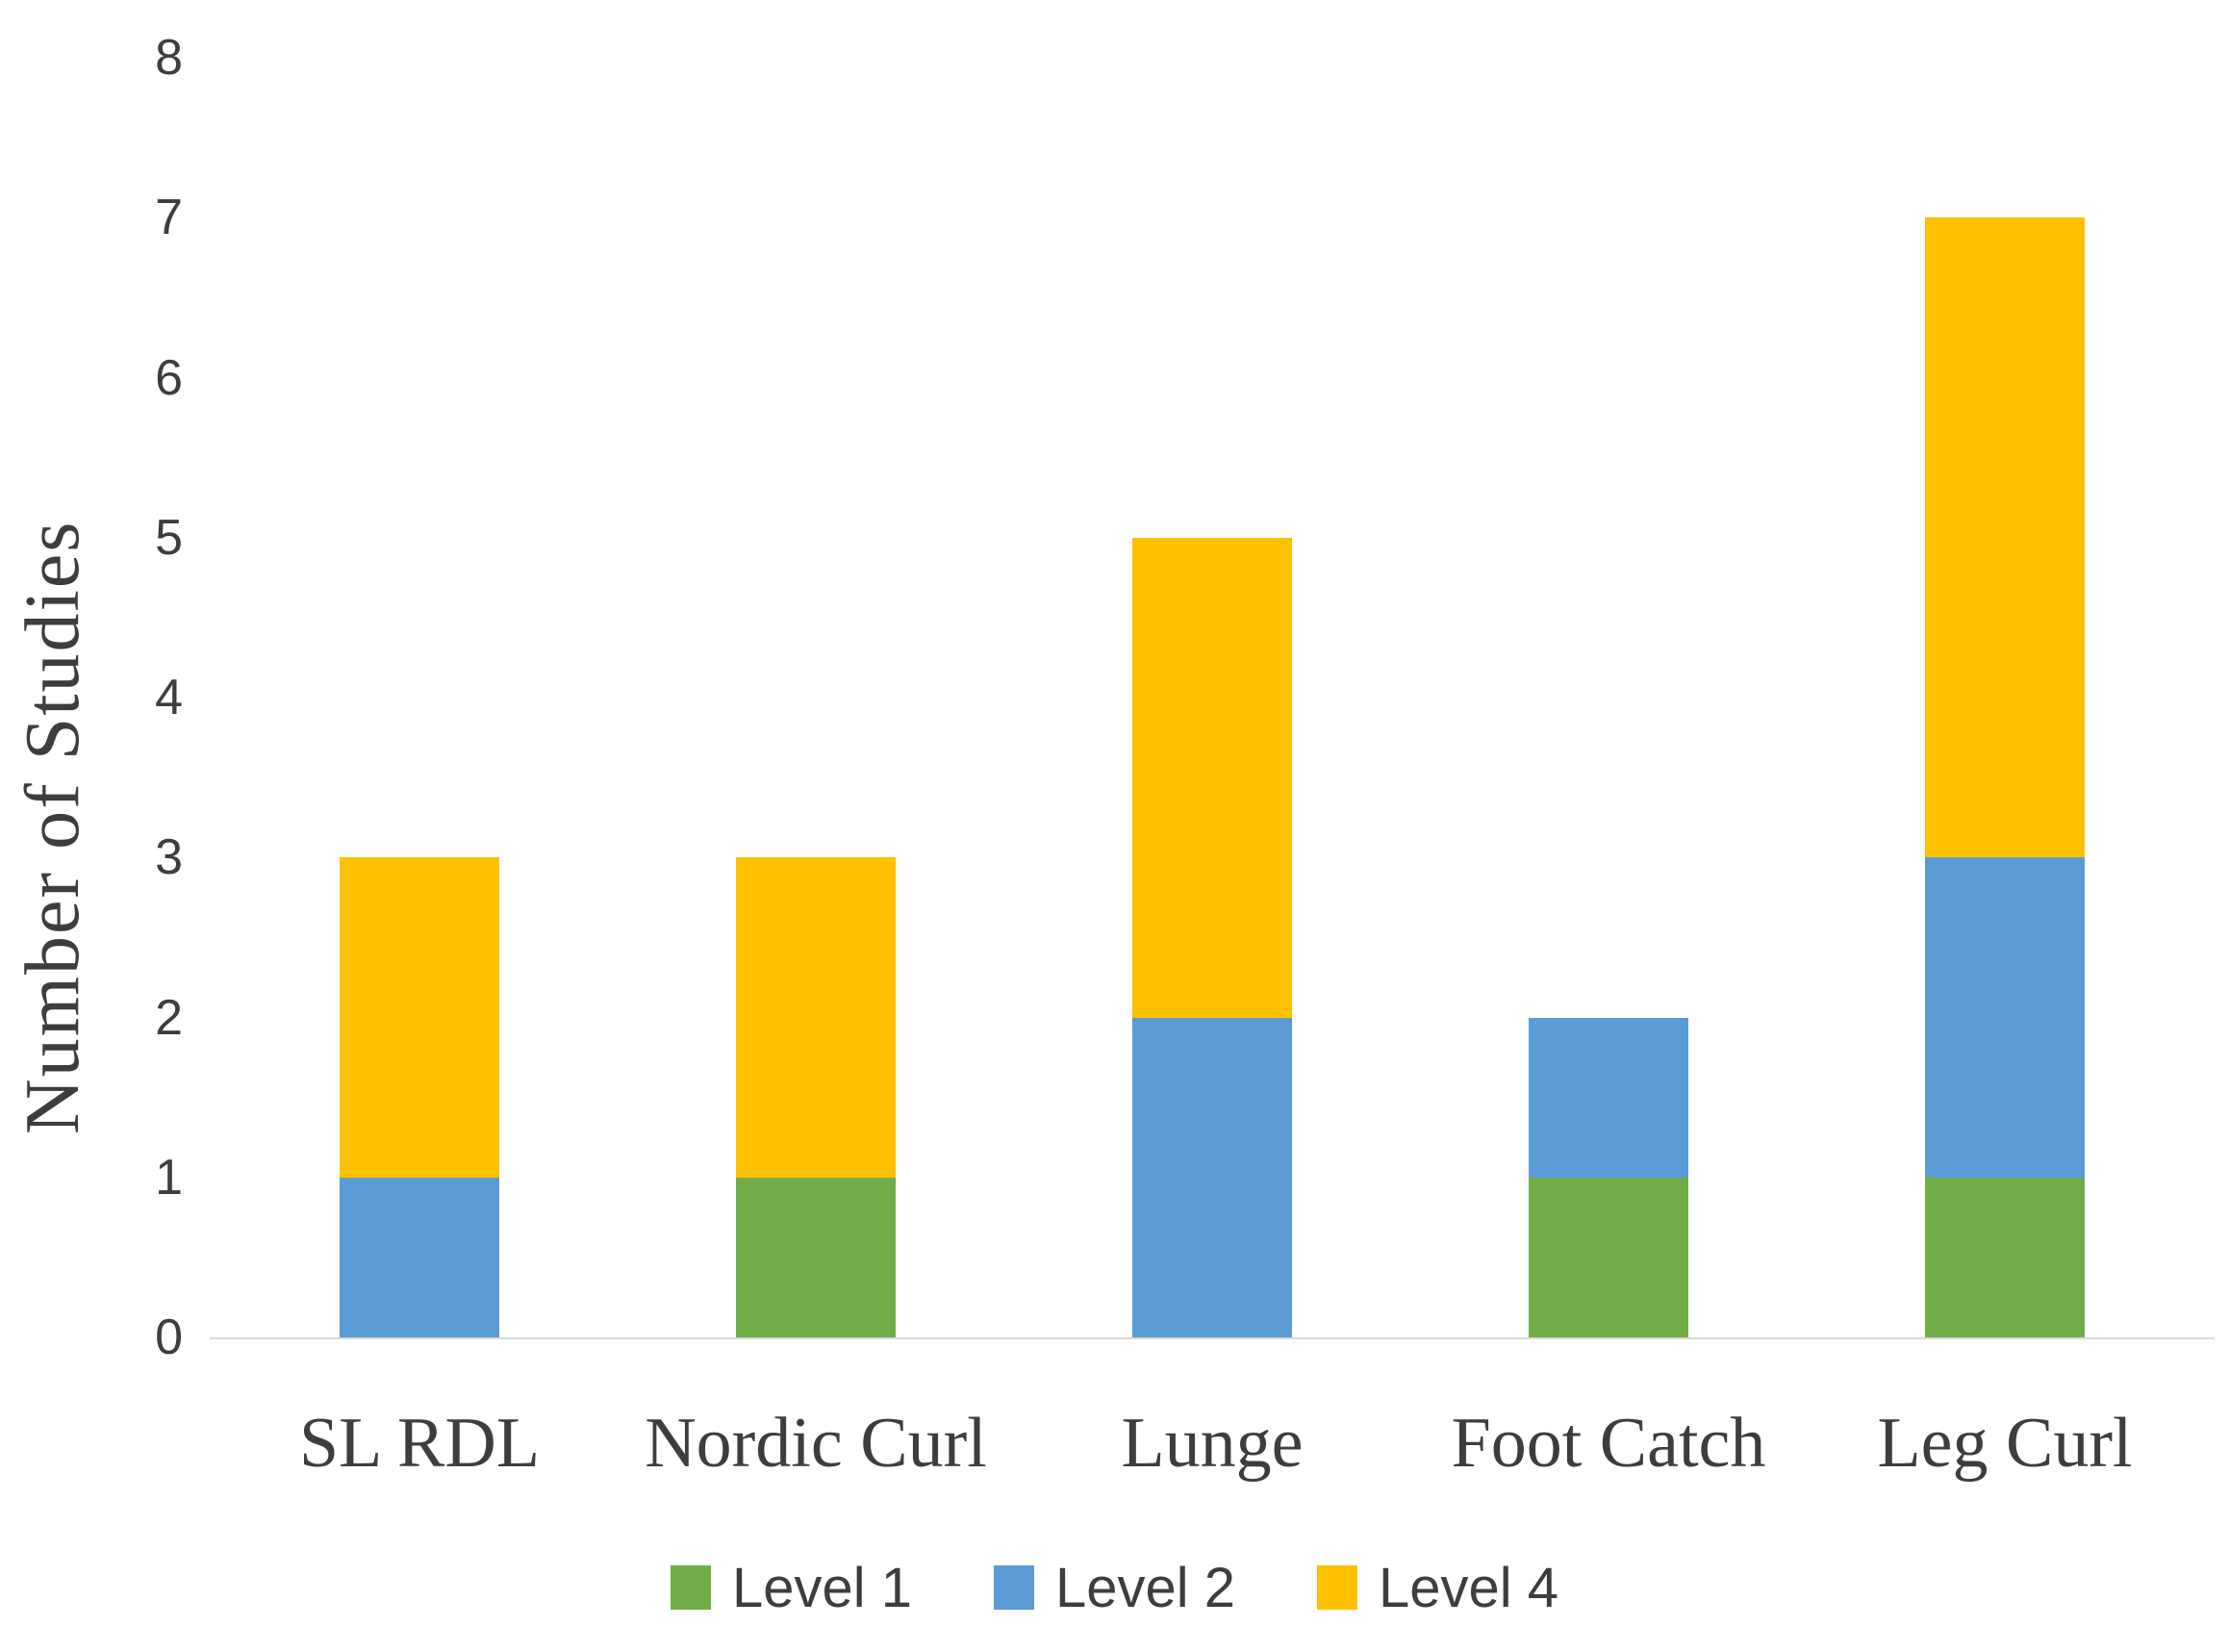 This screenshot has height=1652, width=2229. I want to click on y-tick-label: 5, so click(169, 537).